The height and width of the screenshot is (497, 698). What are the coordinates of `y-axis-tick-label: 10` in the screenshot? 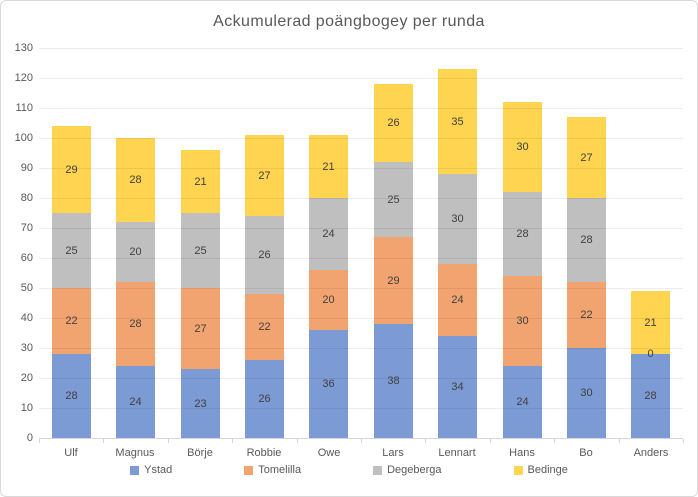 It's located at (26, 408).